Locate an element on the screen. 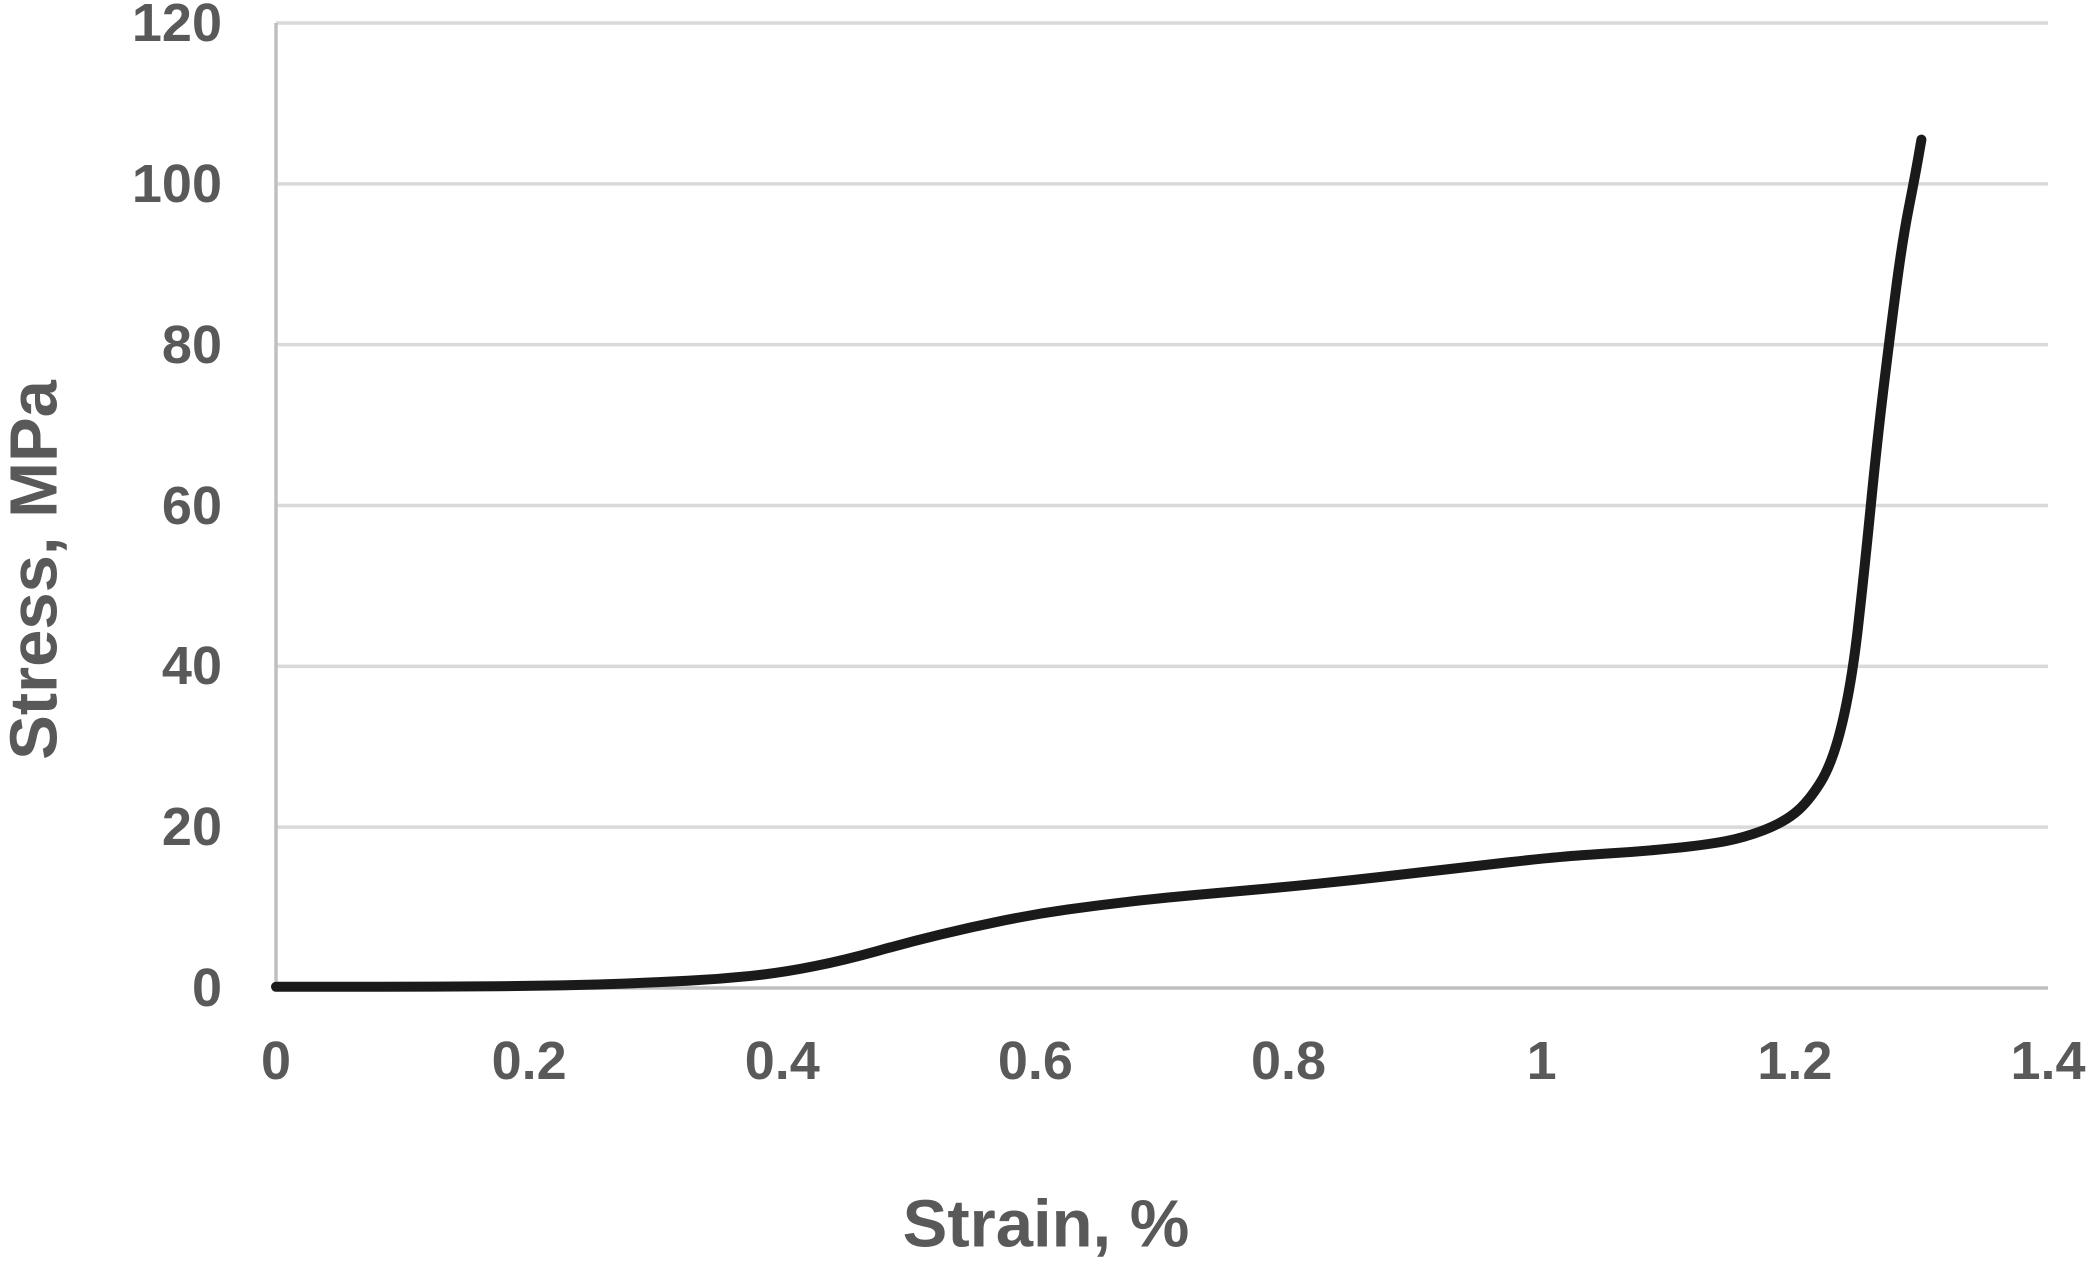 This screenshot has height=1269, width=2091. x-tick-label: 0 is located at coordinates (276, 1061).